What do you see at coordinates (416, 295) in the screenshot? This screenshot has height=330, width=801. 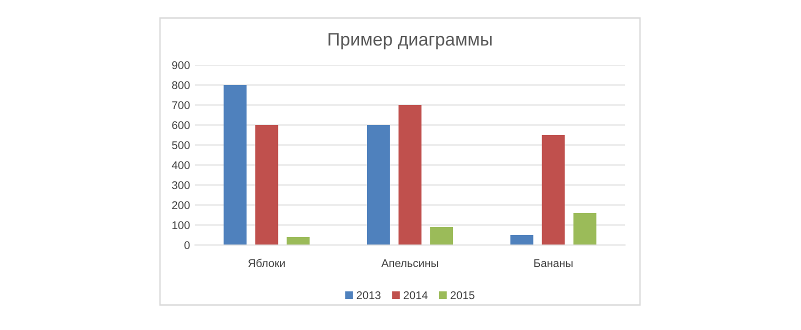 I see `legend-label: 2014` at bounding box center [416, 295].